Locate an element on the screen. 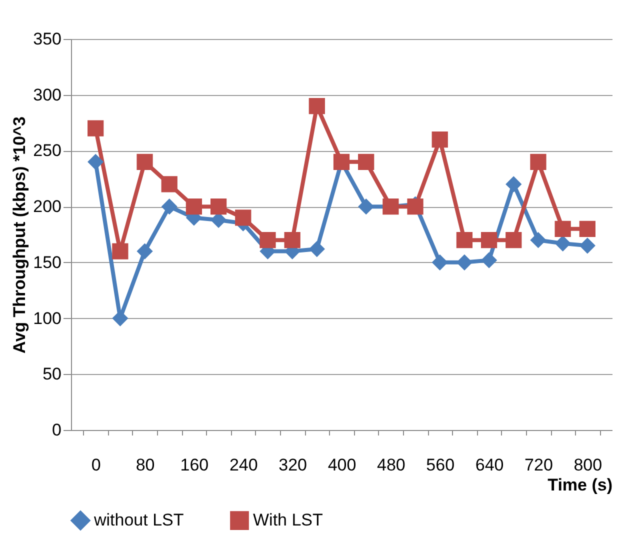 The image size is (632, 546). y-axis-title: Avg Throughput (kbps) *10^3 is located at coordinates (20, 235).